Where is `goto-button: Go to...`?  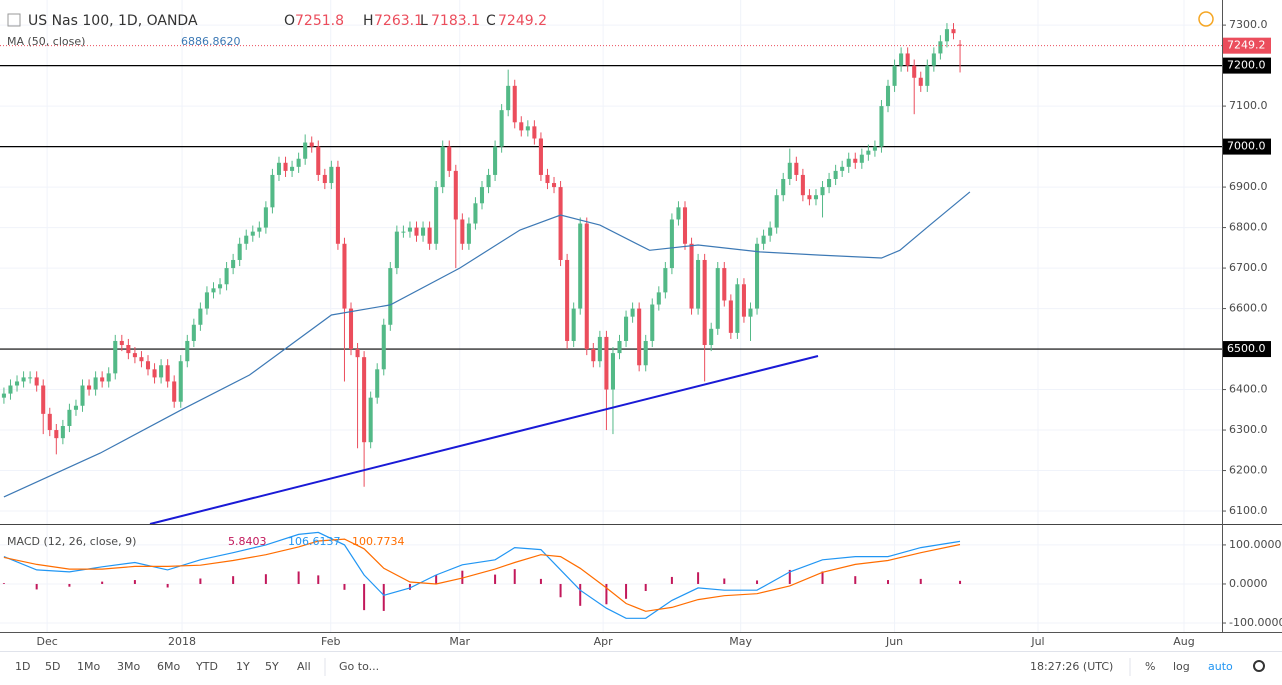 goto-button: Go to... is located at coordinates (359, 666).